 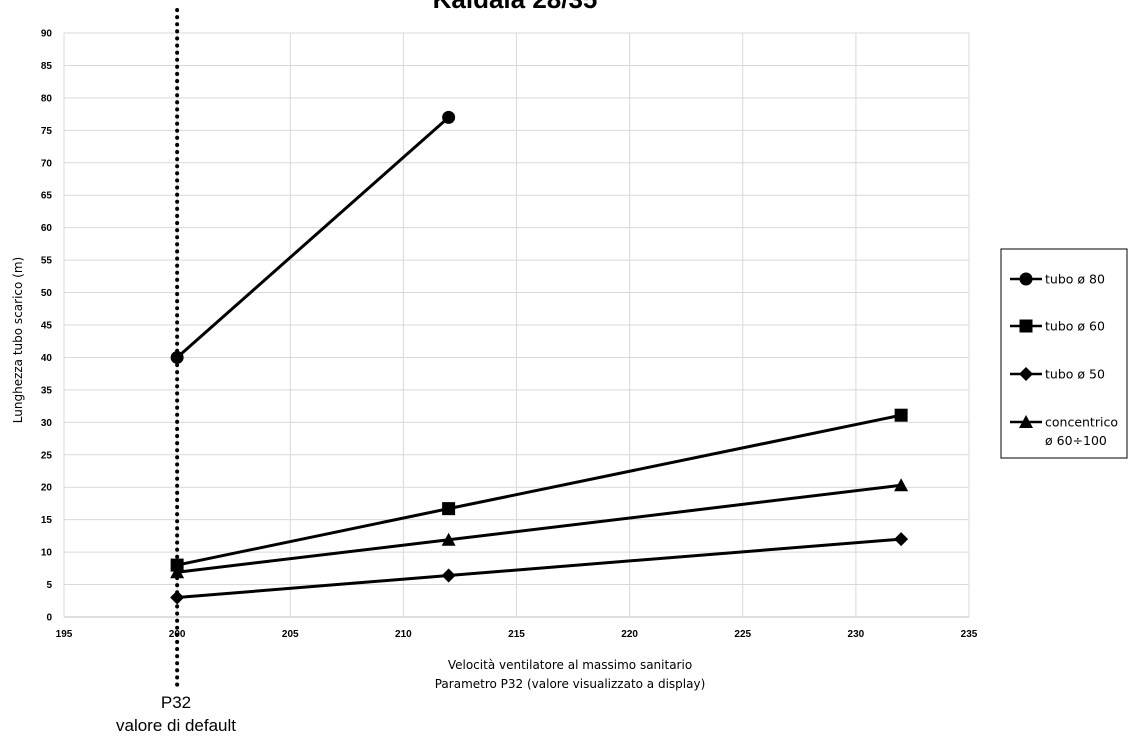 What do you see at coordinates (47, 488) in the screenshot?
I see `y-tick-label: 20` at bounding box center [47, 488].